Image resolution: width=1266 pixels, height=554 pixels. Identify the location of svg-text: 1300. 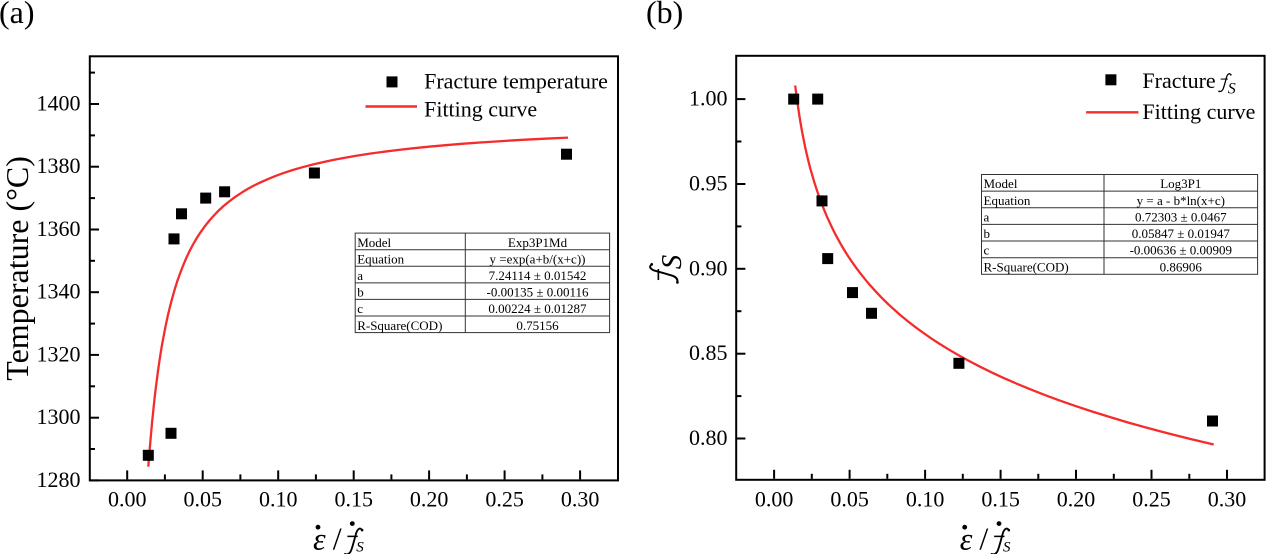
(59, 416).